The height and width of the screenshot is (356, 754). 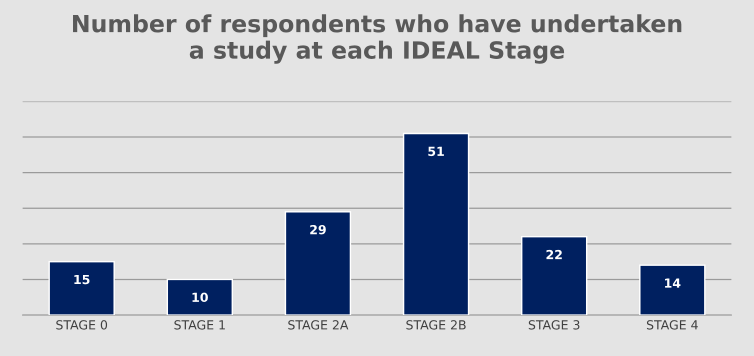 I want to click on x-tick-label: STAGE 2A, so click(x=318, y=325).